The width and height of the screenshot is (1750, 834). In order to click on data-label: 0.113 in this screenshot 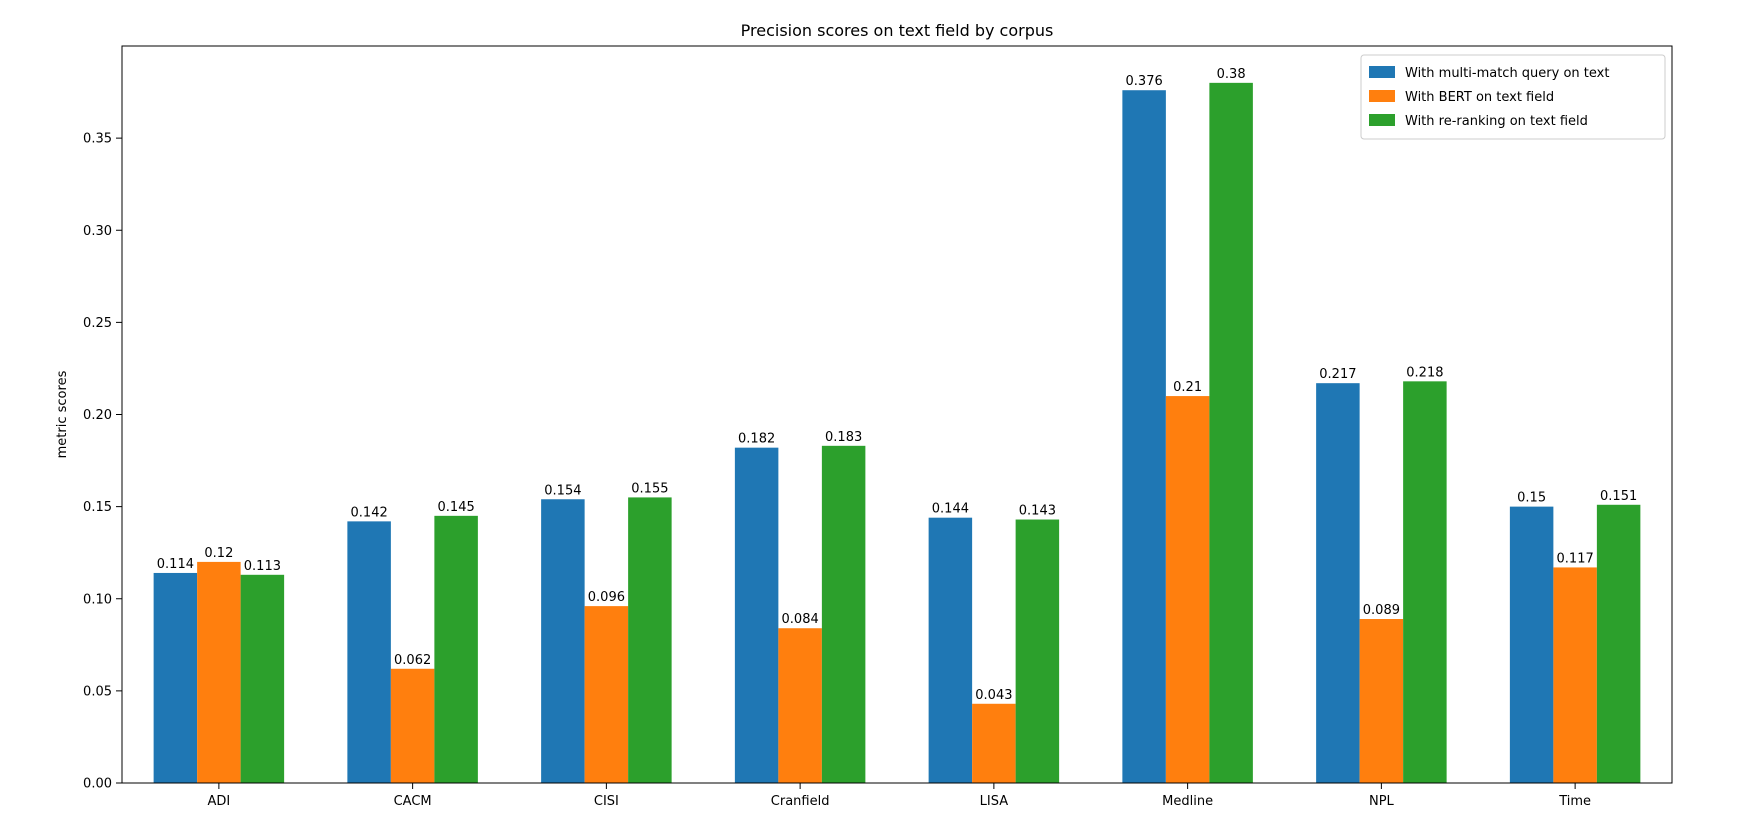, I will do `click(262, 566)`.